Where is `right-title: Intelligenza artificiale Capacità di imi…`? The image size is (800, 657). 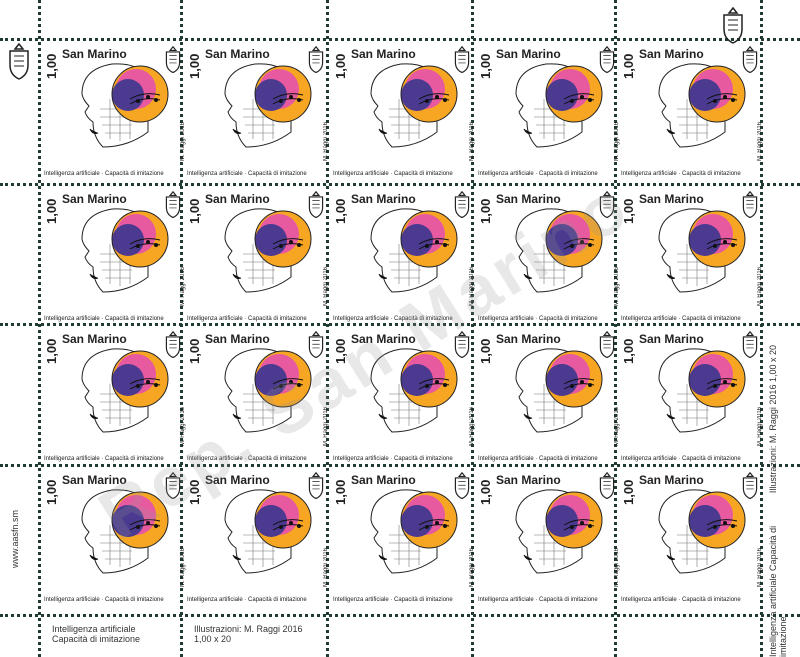
right-title: Intelligenza artificiale Capacità di imi… is located at coordinates (778, 576).